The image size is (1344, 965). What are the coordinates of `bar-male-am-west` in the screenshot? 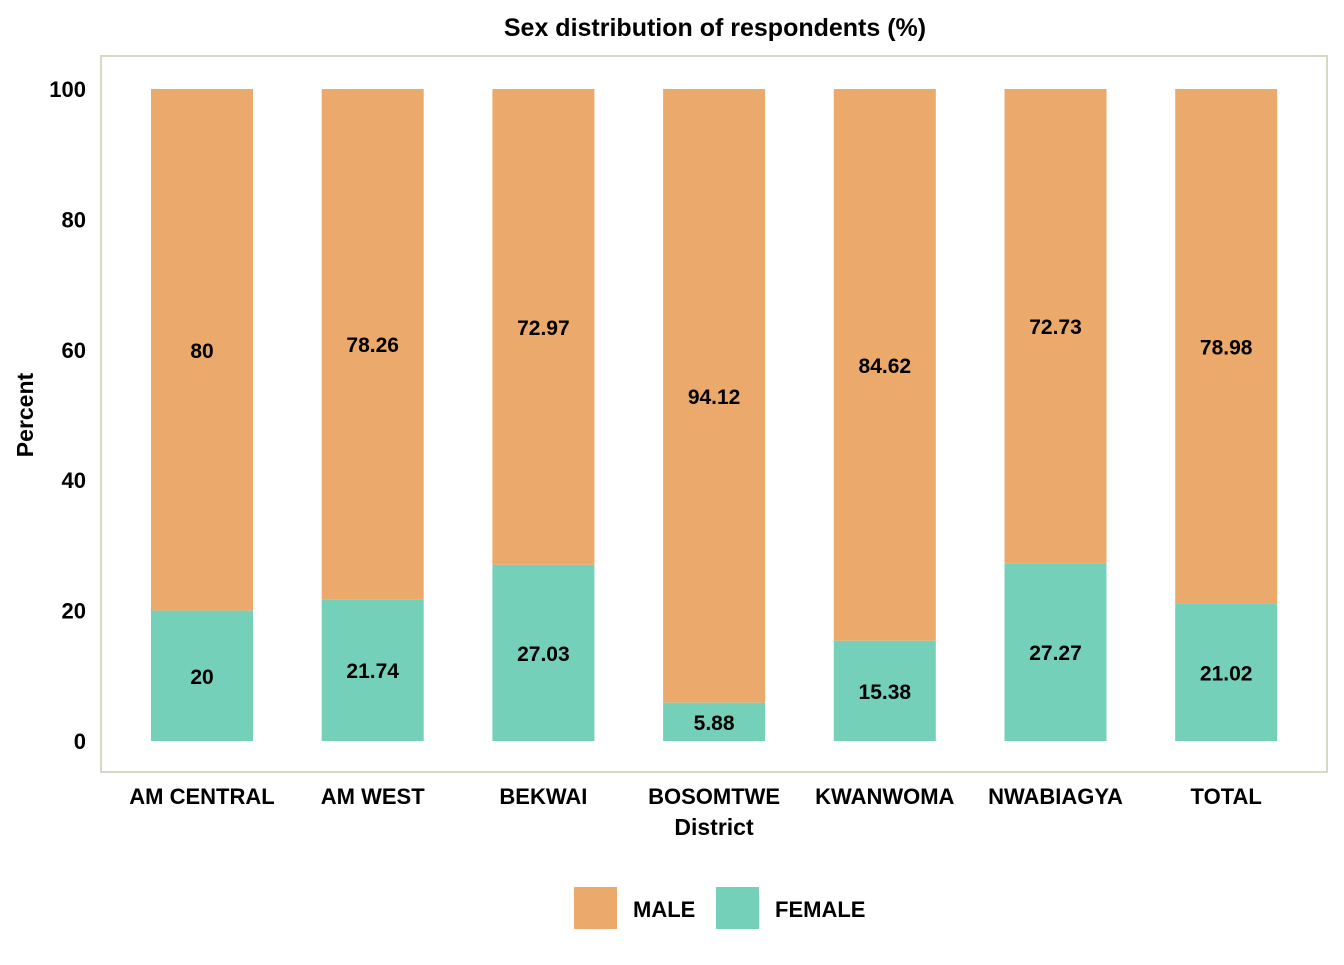 It's located at (372, 344).